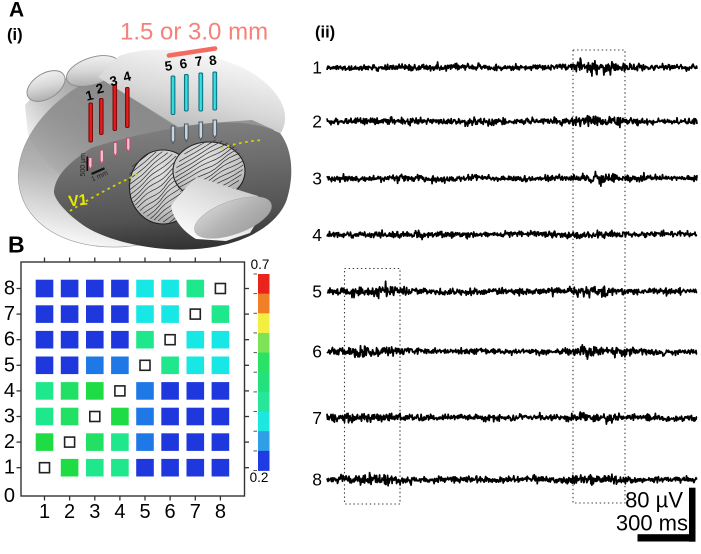  I want to click on svg-text: 300 ms, so click(652, 523).